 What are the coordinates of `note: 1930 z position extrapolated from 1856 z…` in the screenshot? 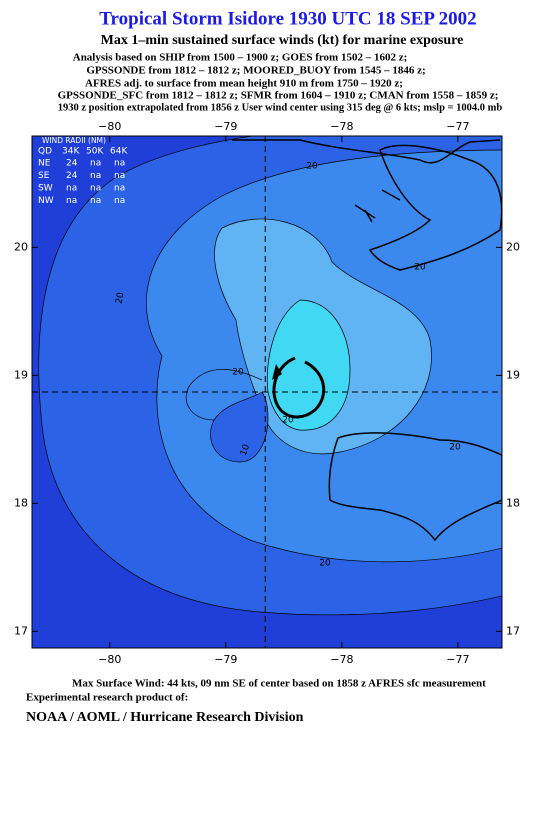 It's located at (280, 107).